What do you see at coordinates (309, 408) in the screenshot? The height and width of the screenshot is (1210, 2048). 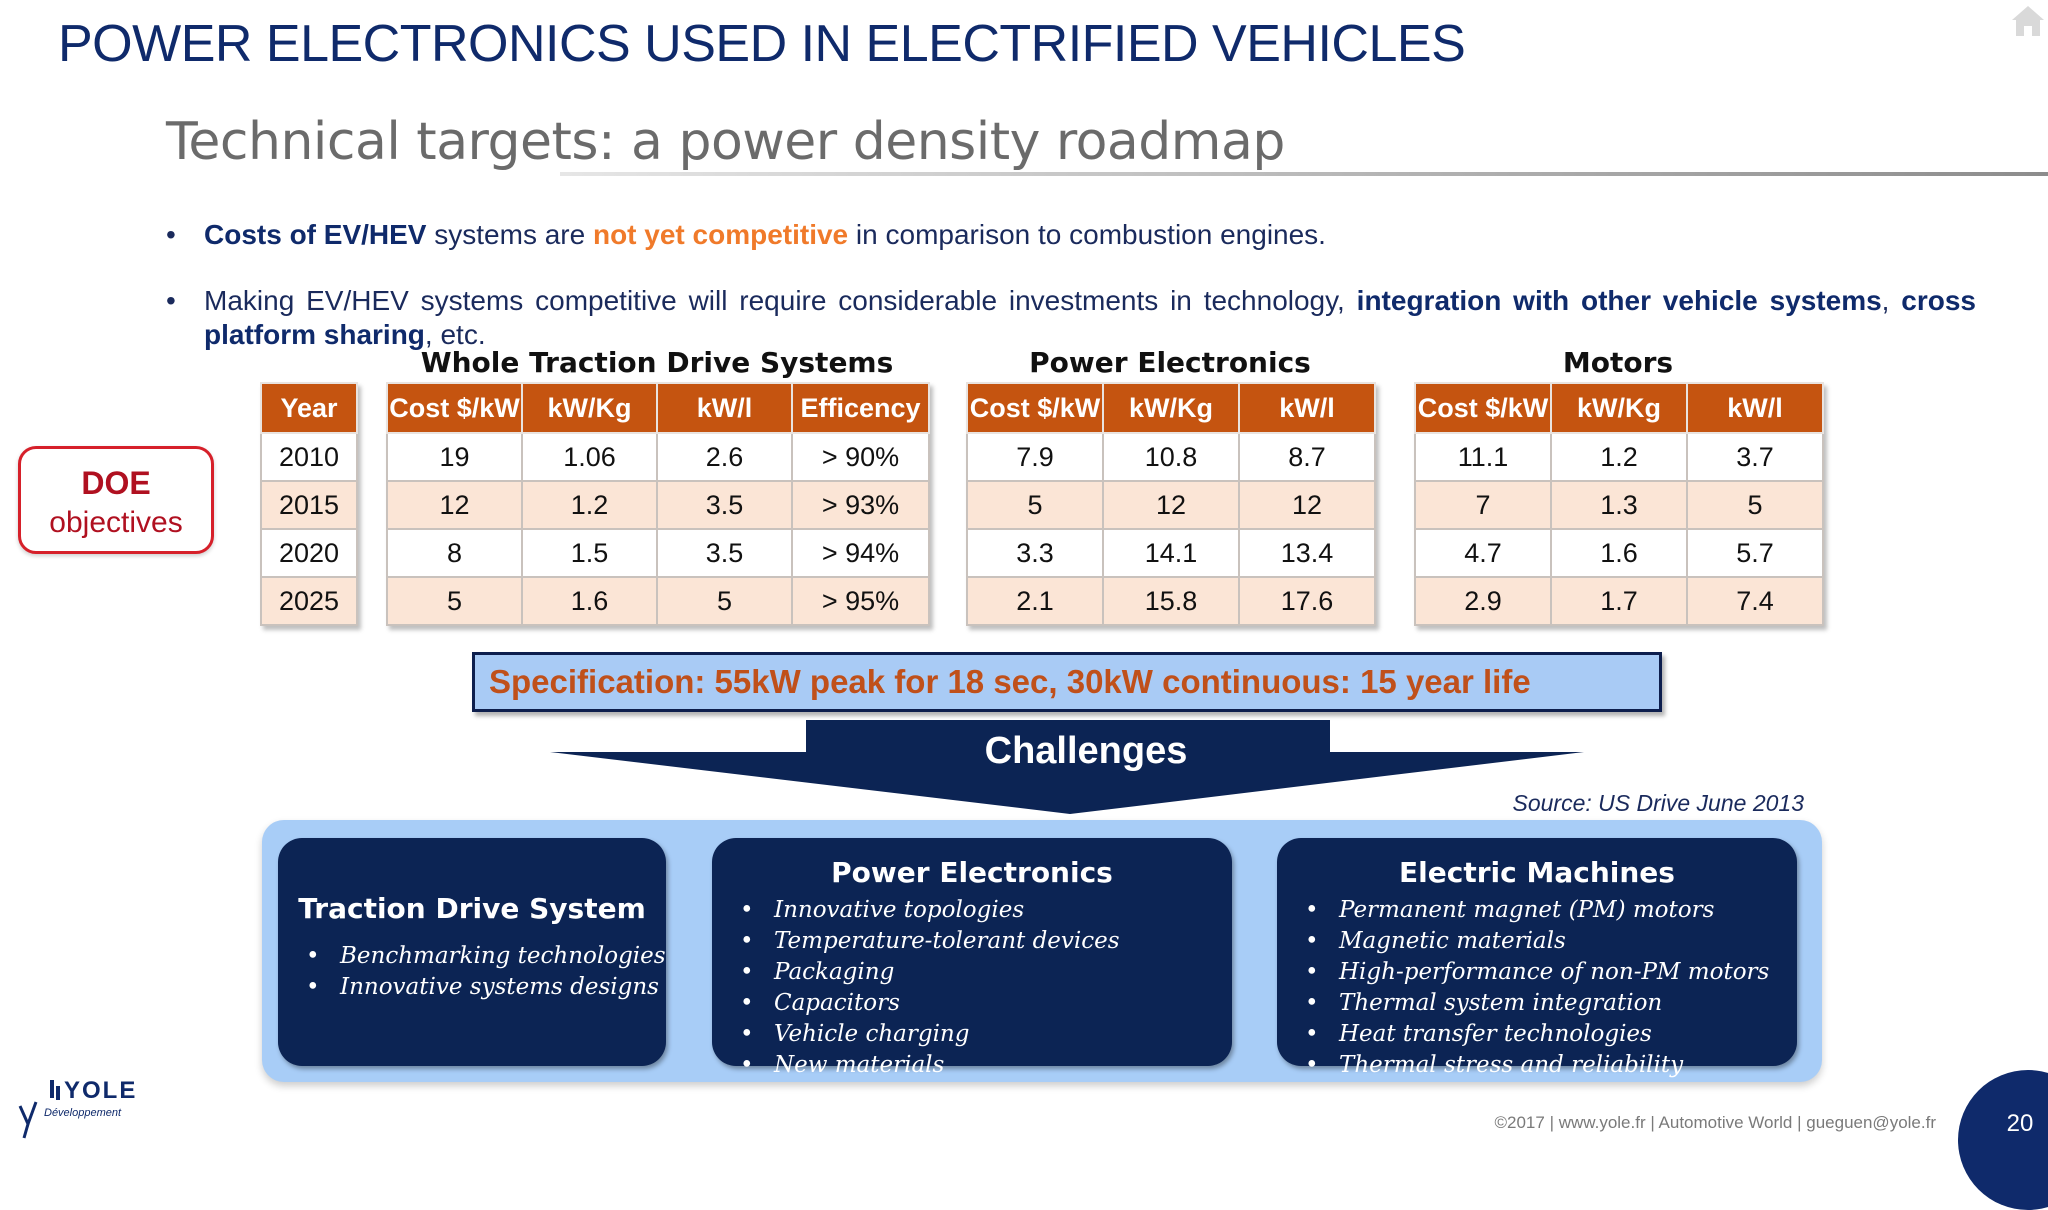 I see `year-header: Year` at bounding box center [309, 408].